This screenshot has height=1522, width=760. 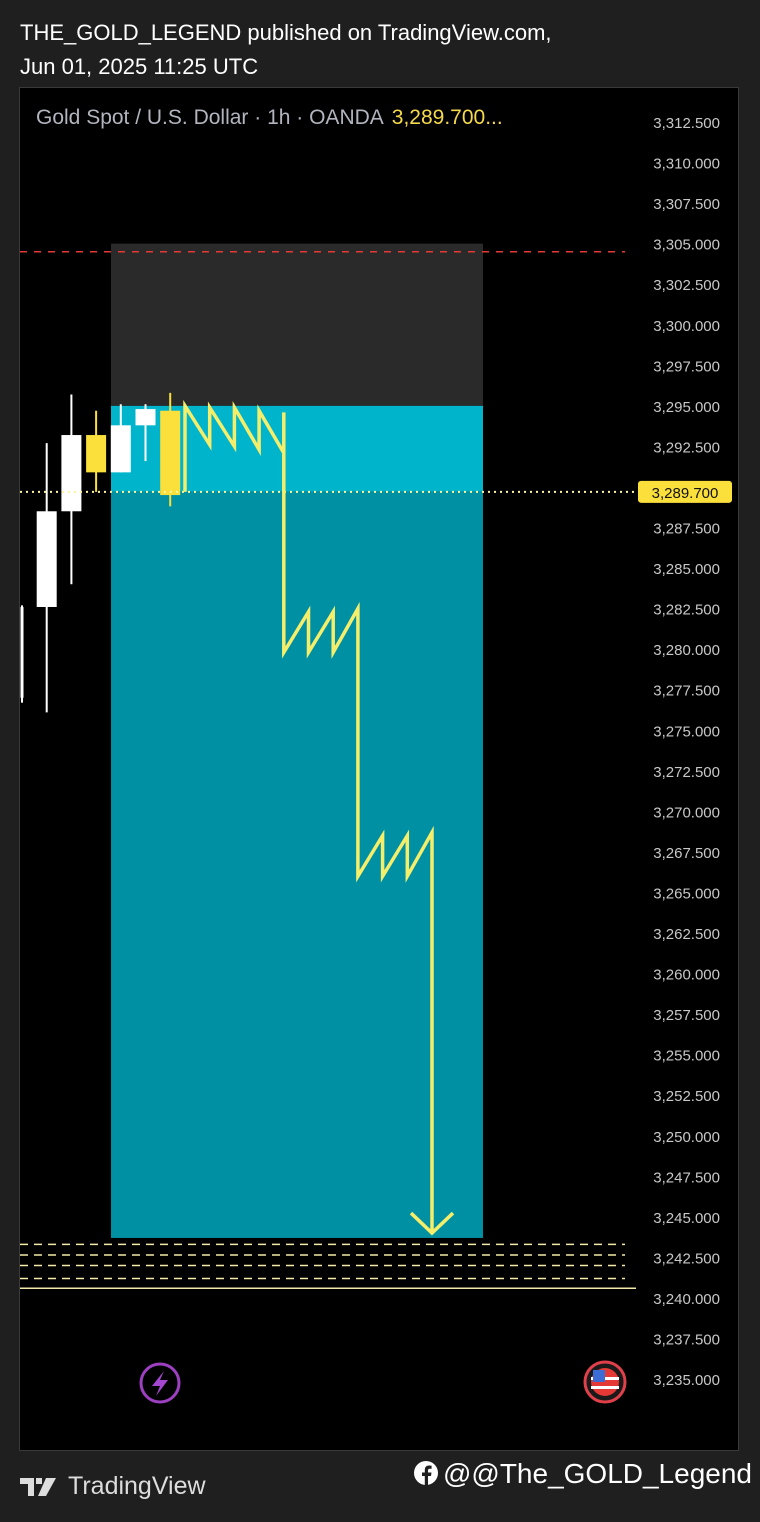 I want to click on y-tick-label: 3,270.000, so click(x=686, y=812).